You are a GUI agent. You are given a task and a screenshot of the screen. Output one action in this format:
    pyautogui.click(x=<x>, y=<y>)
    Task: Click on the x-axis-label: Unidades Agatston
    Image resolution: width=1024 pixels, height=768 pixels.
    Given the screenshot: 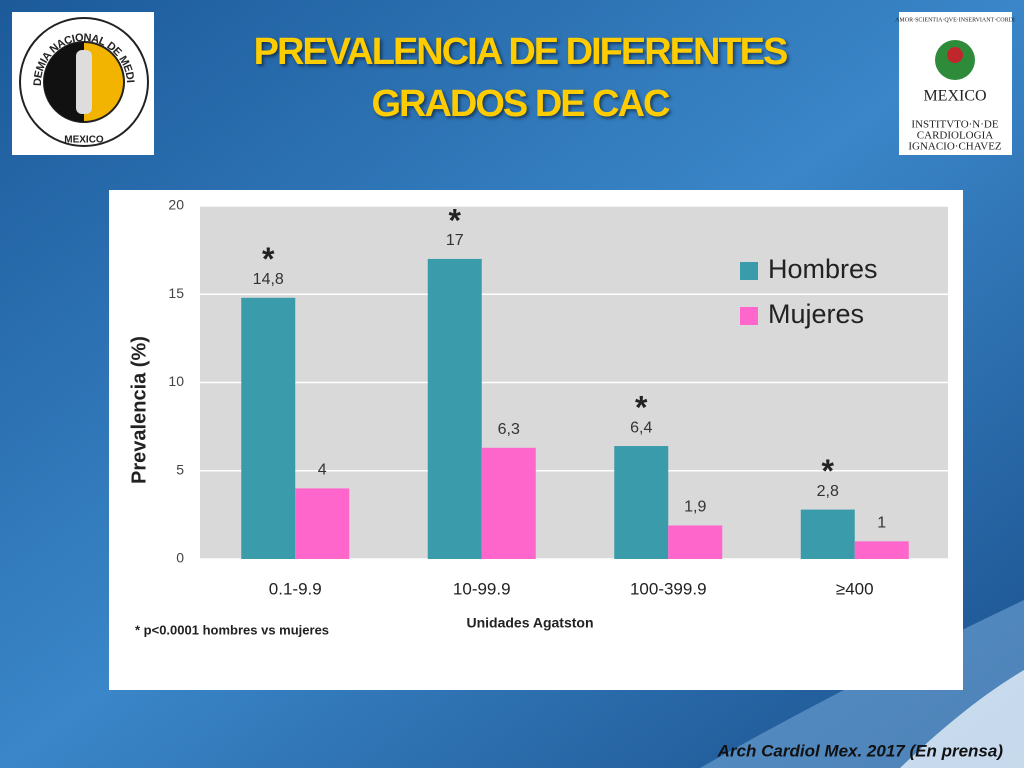 What is the action you would take?
    pyautogui.click(x=529, y=623)
    